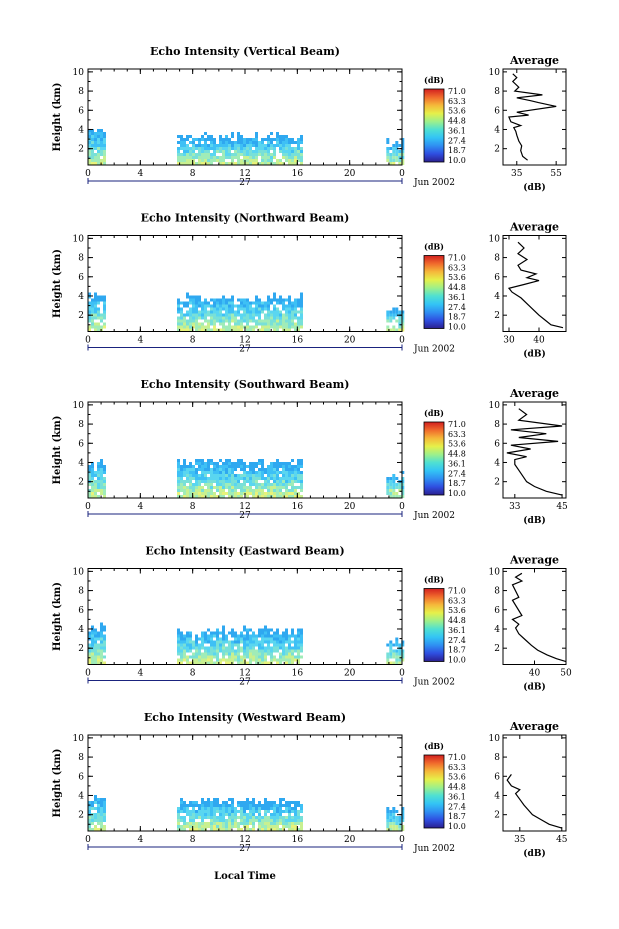  What do you see at coordinates (534, 687) in the screenshot?
I see `profile-x-label: (dB)` at bounding box center [534, 687].